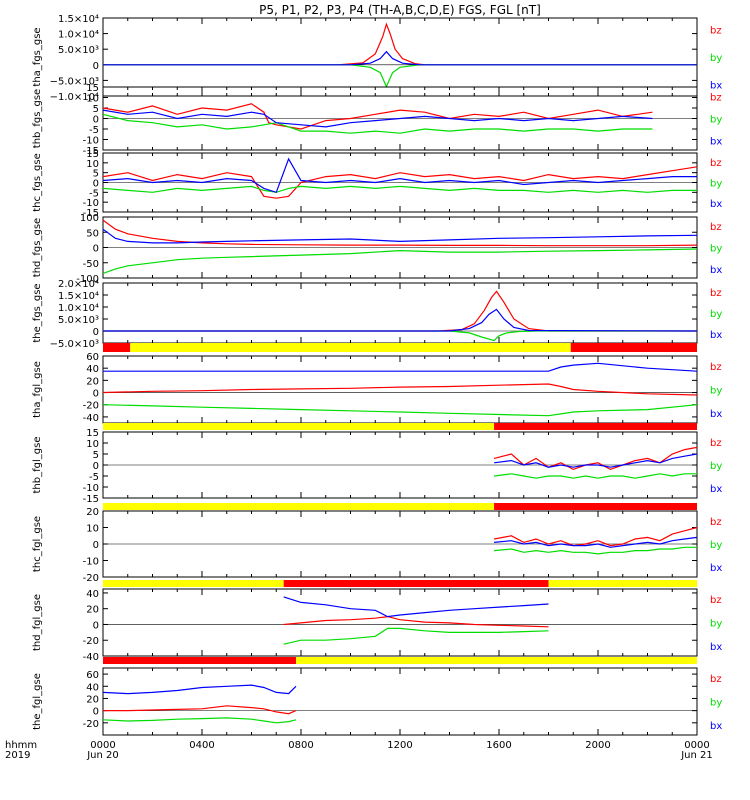 This screenshot has height=800, width=750. Describe the element at coordinates (300, 745) in the screenshot. I see `x-tick-label: 0800` at that location.